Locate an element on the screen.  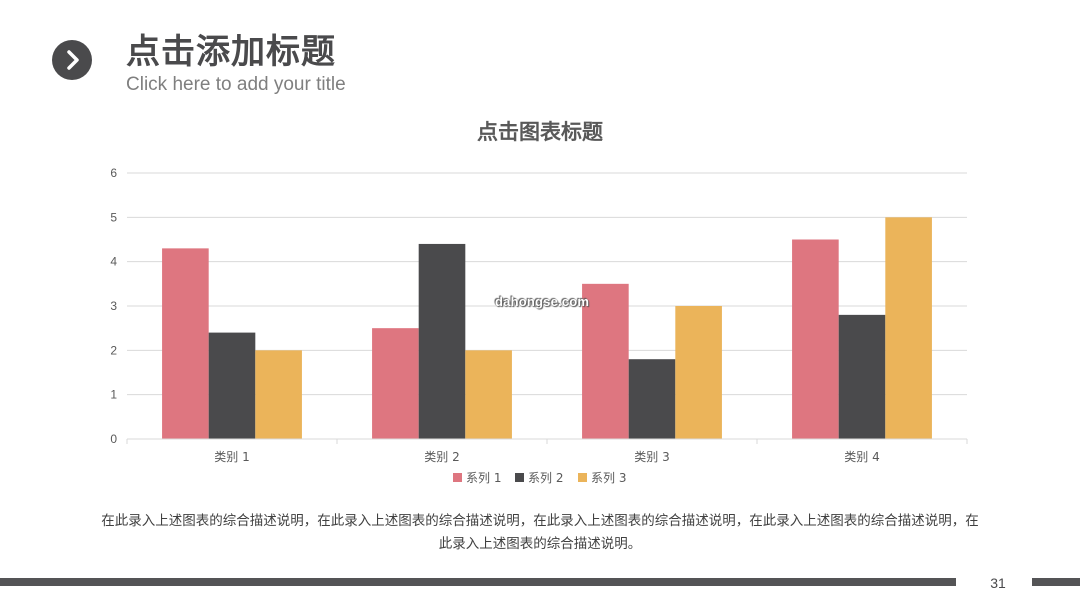
chart-title: 点击图表标题 is located at coordinates (540, 132).